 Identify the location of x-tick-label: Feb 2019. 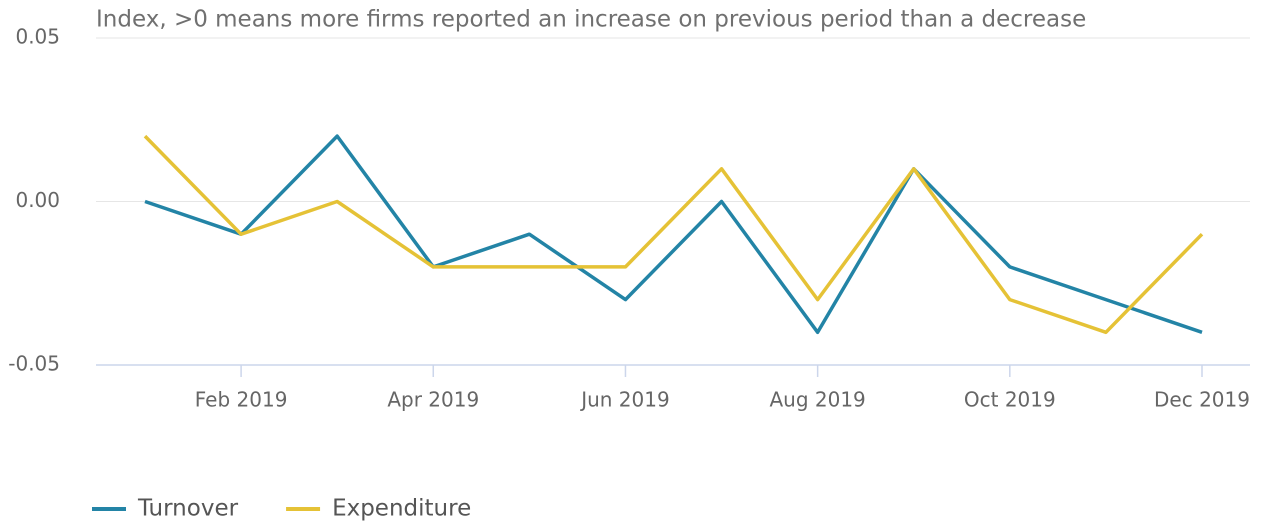
(241, 400).